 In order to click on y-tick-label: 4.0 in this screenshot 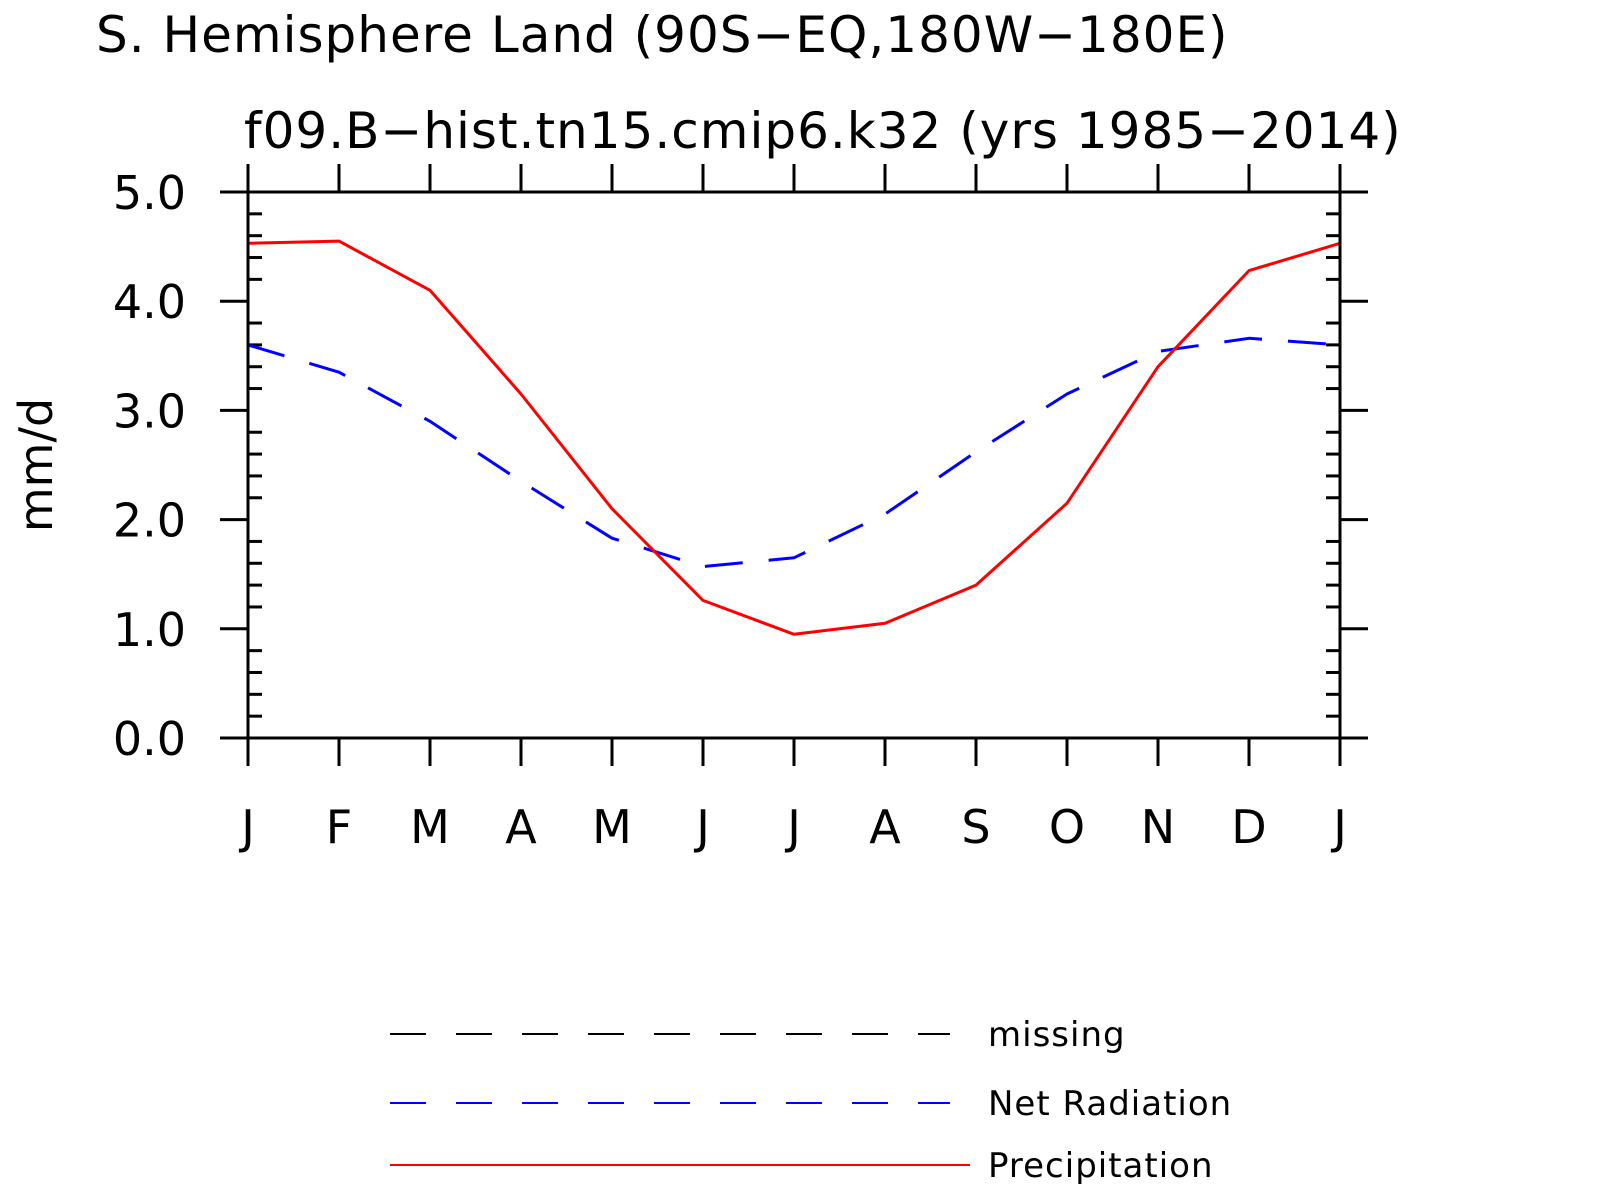, I will do `click(149, 302)`.